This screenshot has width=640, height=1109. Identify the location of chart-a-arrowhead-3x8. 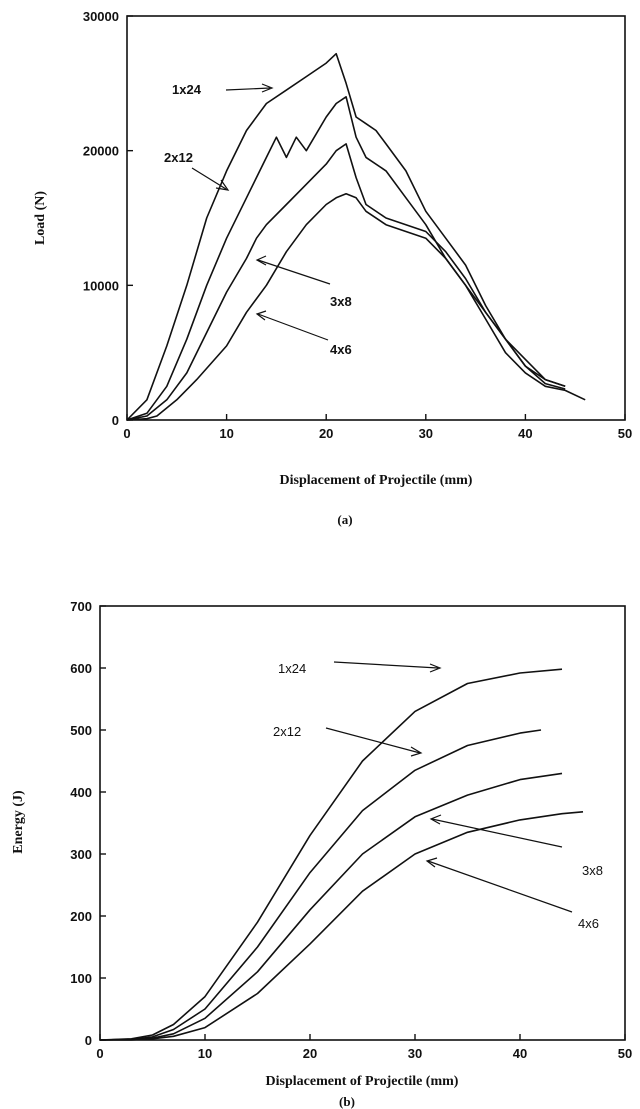
(261, 260).